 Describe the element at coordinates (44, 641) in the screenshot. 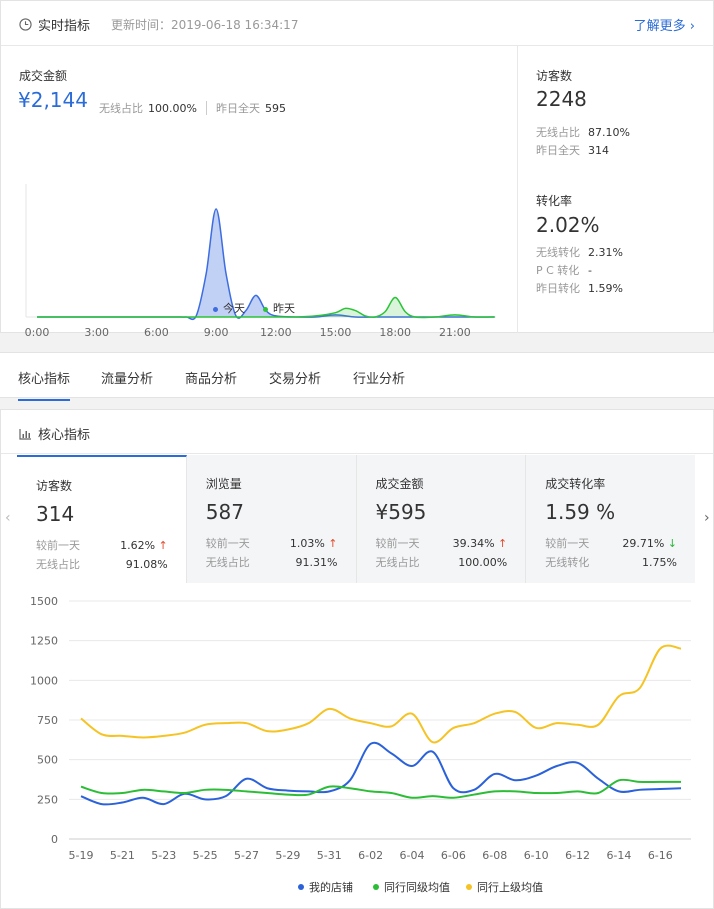

I see `y-tick-label: 1250` at that location.